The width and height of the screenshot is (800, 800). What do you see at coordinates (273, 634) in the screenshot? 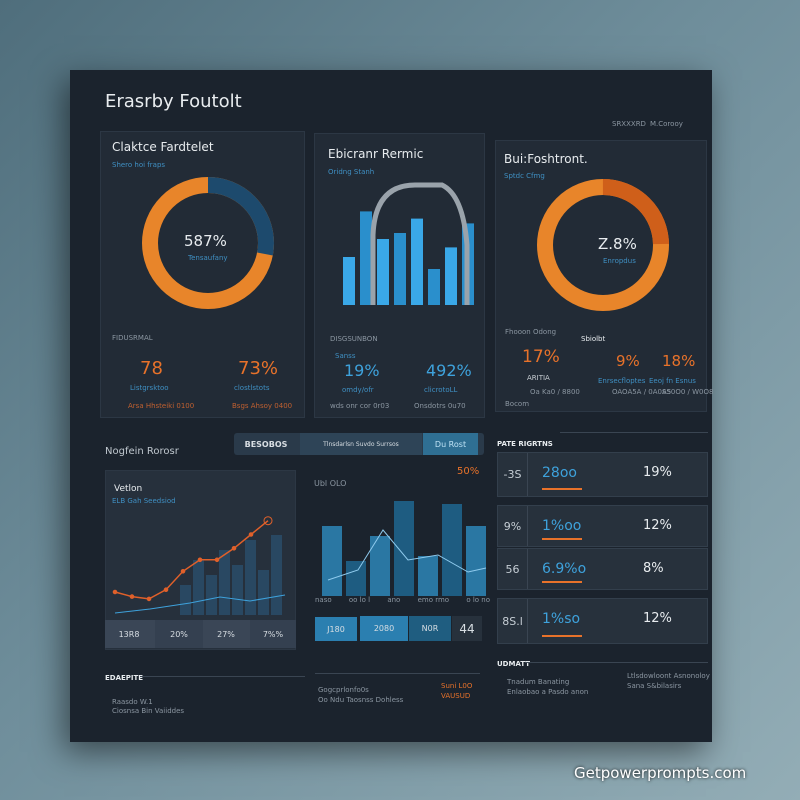
I see `stat-cell: 7%%` at bounding box center [273, 634].